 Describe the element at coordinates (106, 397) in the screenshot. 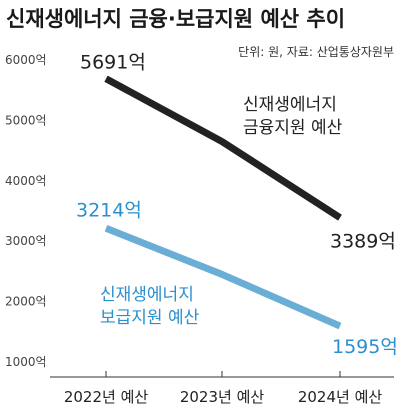

I see `x-tick-label: 2022년 예산` at that location.